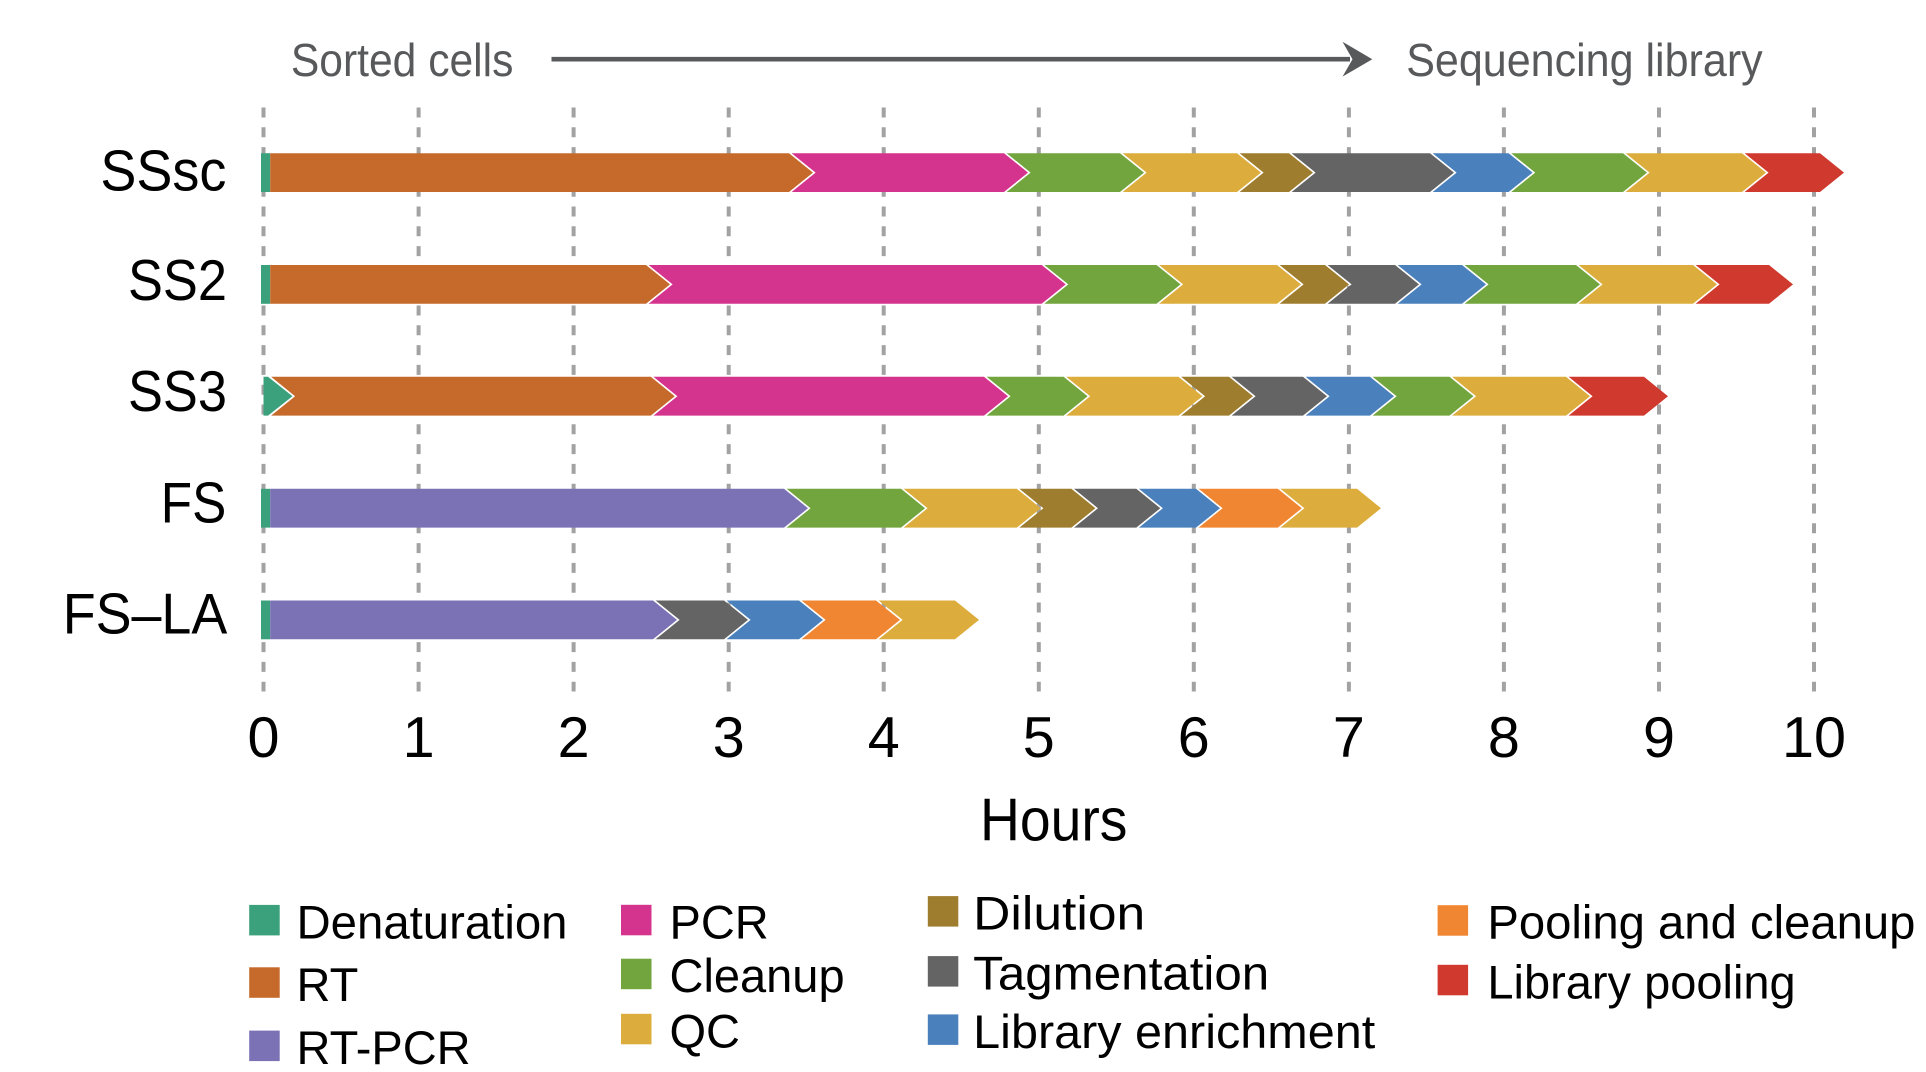 The image size is (1926, 1072). Describe the element at coordinates (574, 738) in the screenshot. I see `svg-text: 2` at that location.